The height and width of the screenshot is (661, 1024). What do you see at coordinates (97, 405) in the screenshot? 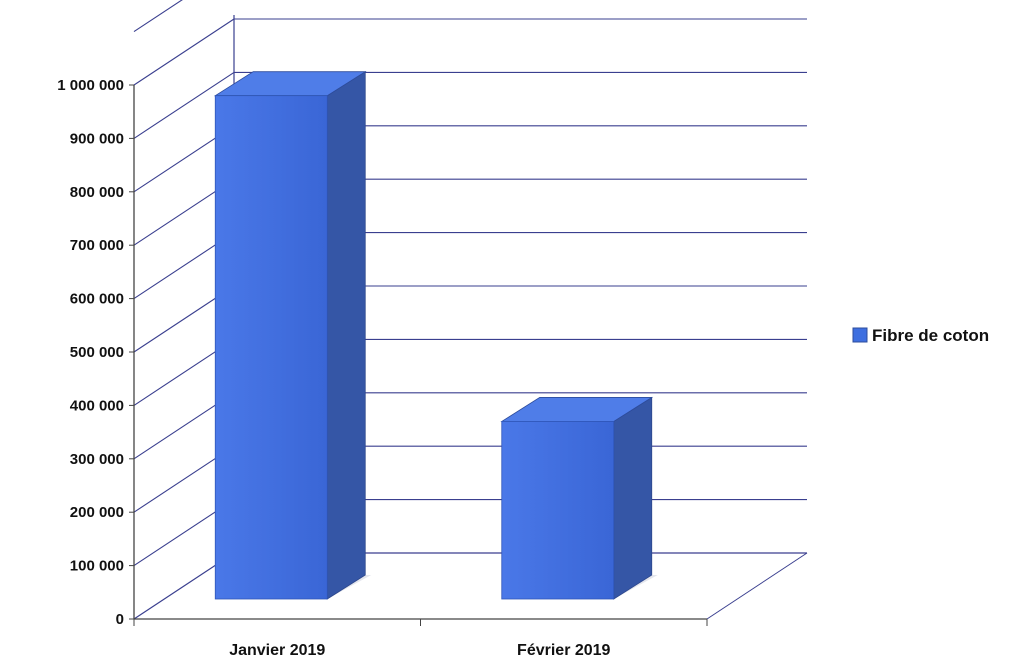
I see `y-tick-label: 400 000` at bounding box center [97, 405].